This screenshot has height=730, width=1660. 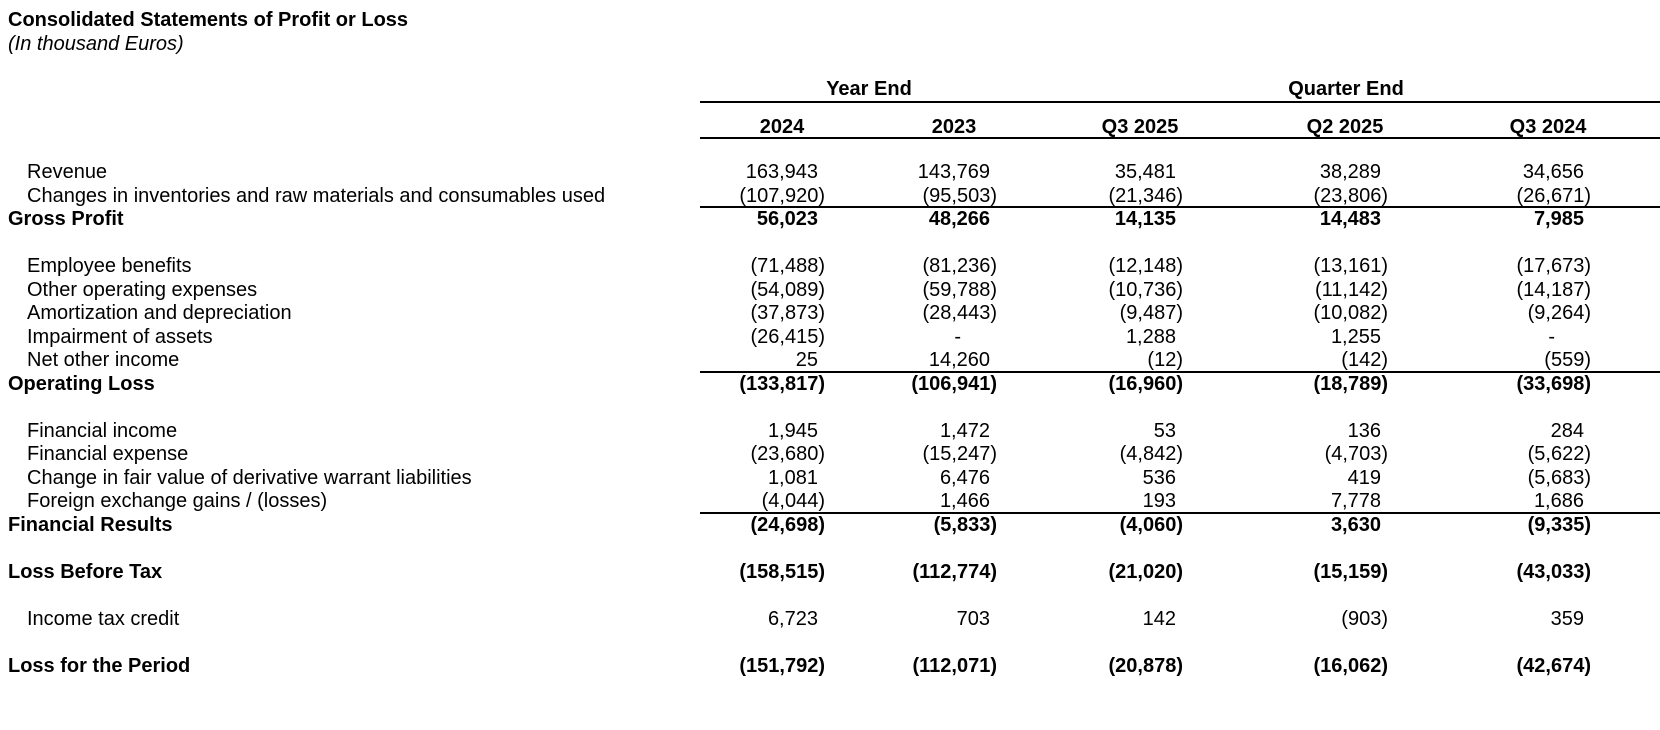 I want to click on value-cell: (112,774), so click(x=954, y=571).